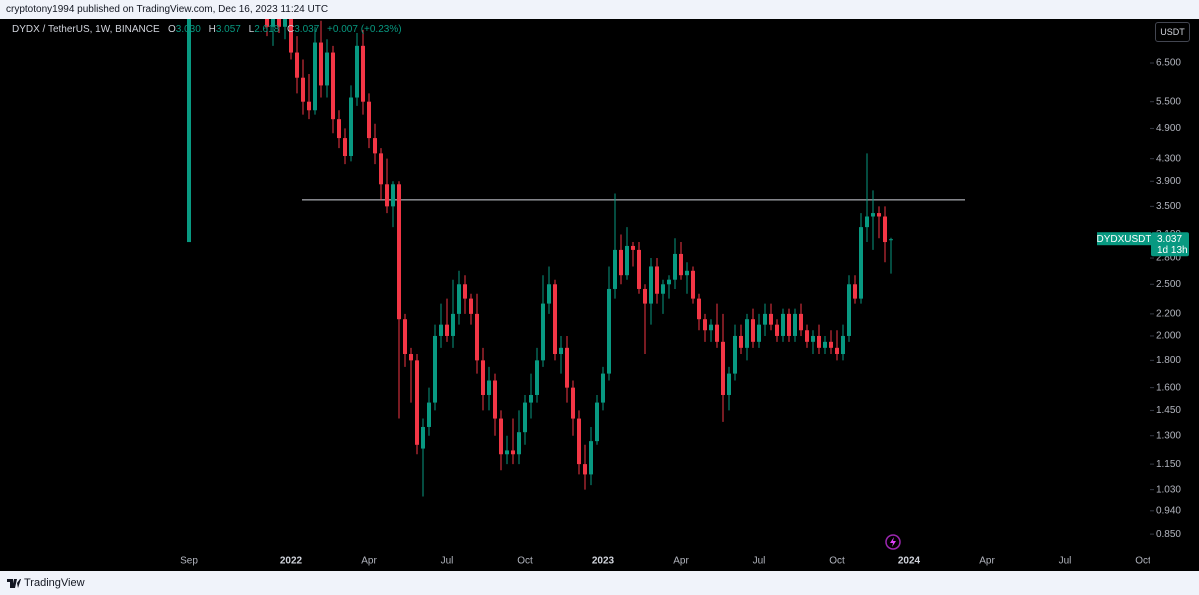 This screenshot has width=1199, height=595. What do you see at coordinates (307, 29) in the screenshot?
I see `close-value: 3.037` at bounding box center [307, 29].